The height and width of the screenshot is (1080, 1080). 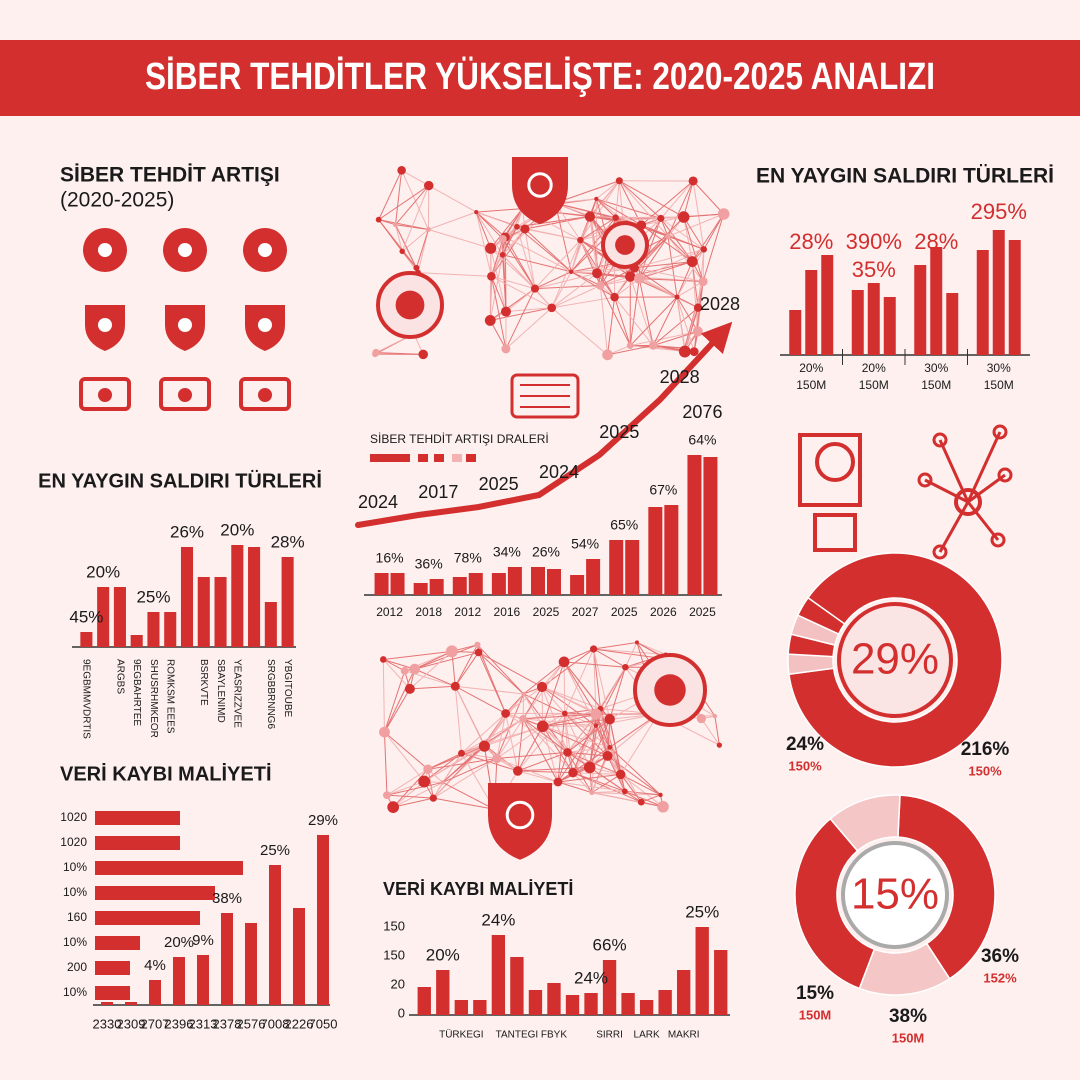 I want to click on x-tick-label: 2012, so click(x=467, y=612).